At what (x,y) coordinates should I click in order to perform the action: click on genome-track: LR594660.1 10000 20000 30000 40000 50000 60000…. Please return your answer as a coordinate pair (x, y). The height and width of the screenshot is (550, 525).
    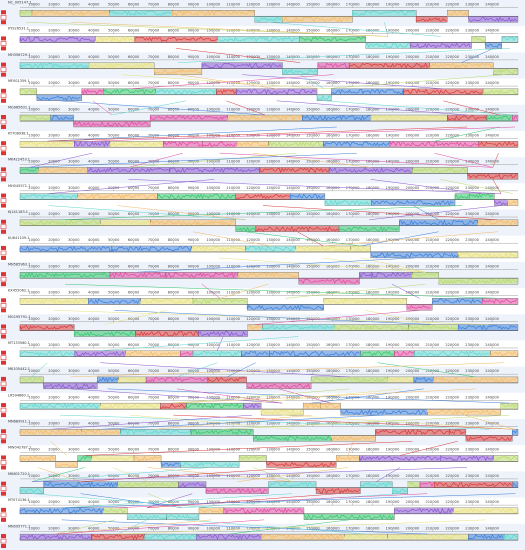
    Looking at the image, I should click on (259, 405).